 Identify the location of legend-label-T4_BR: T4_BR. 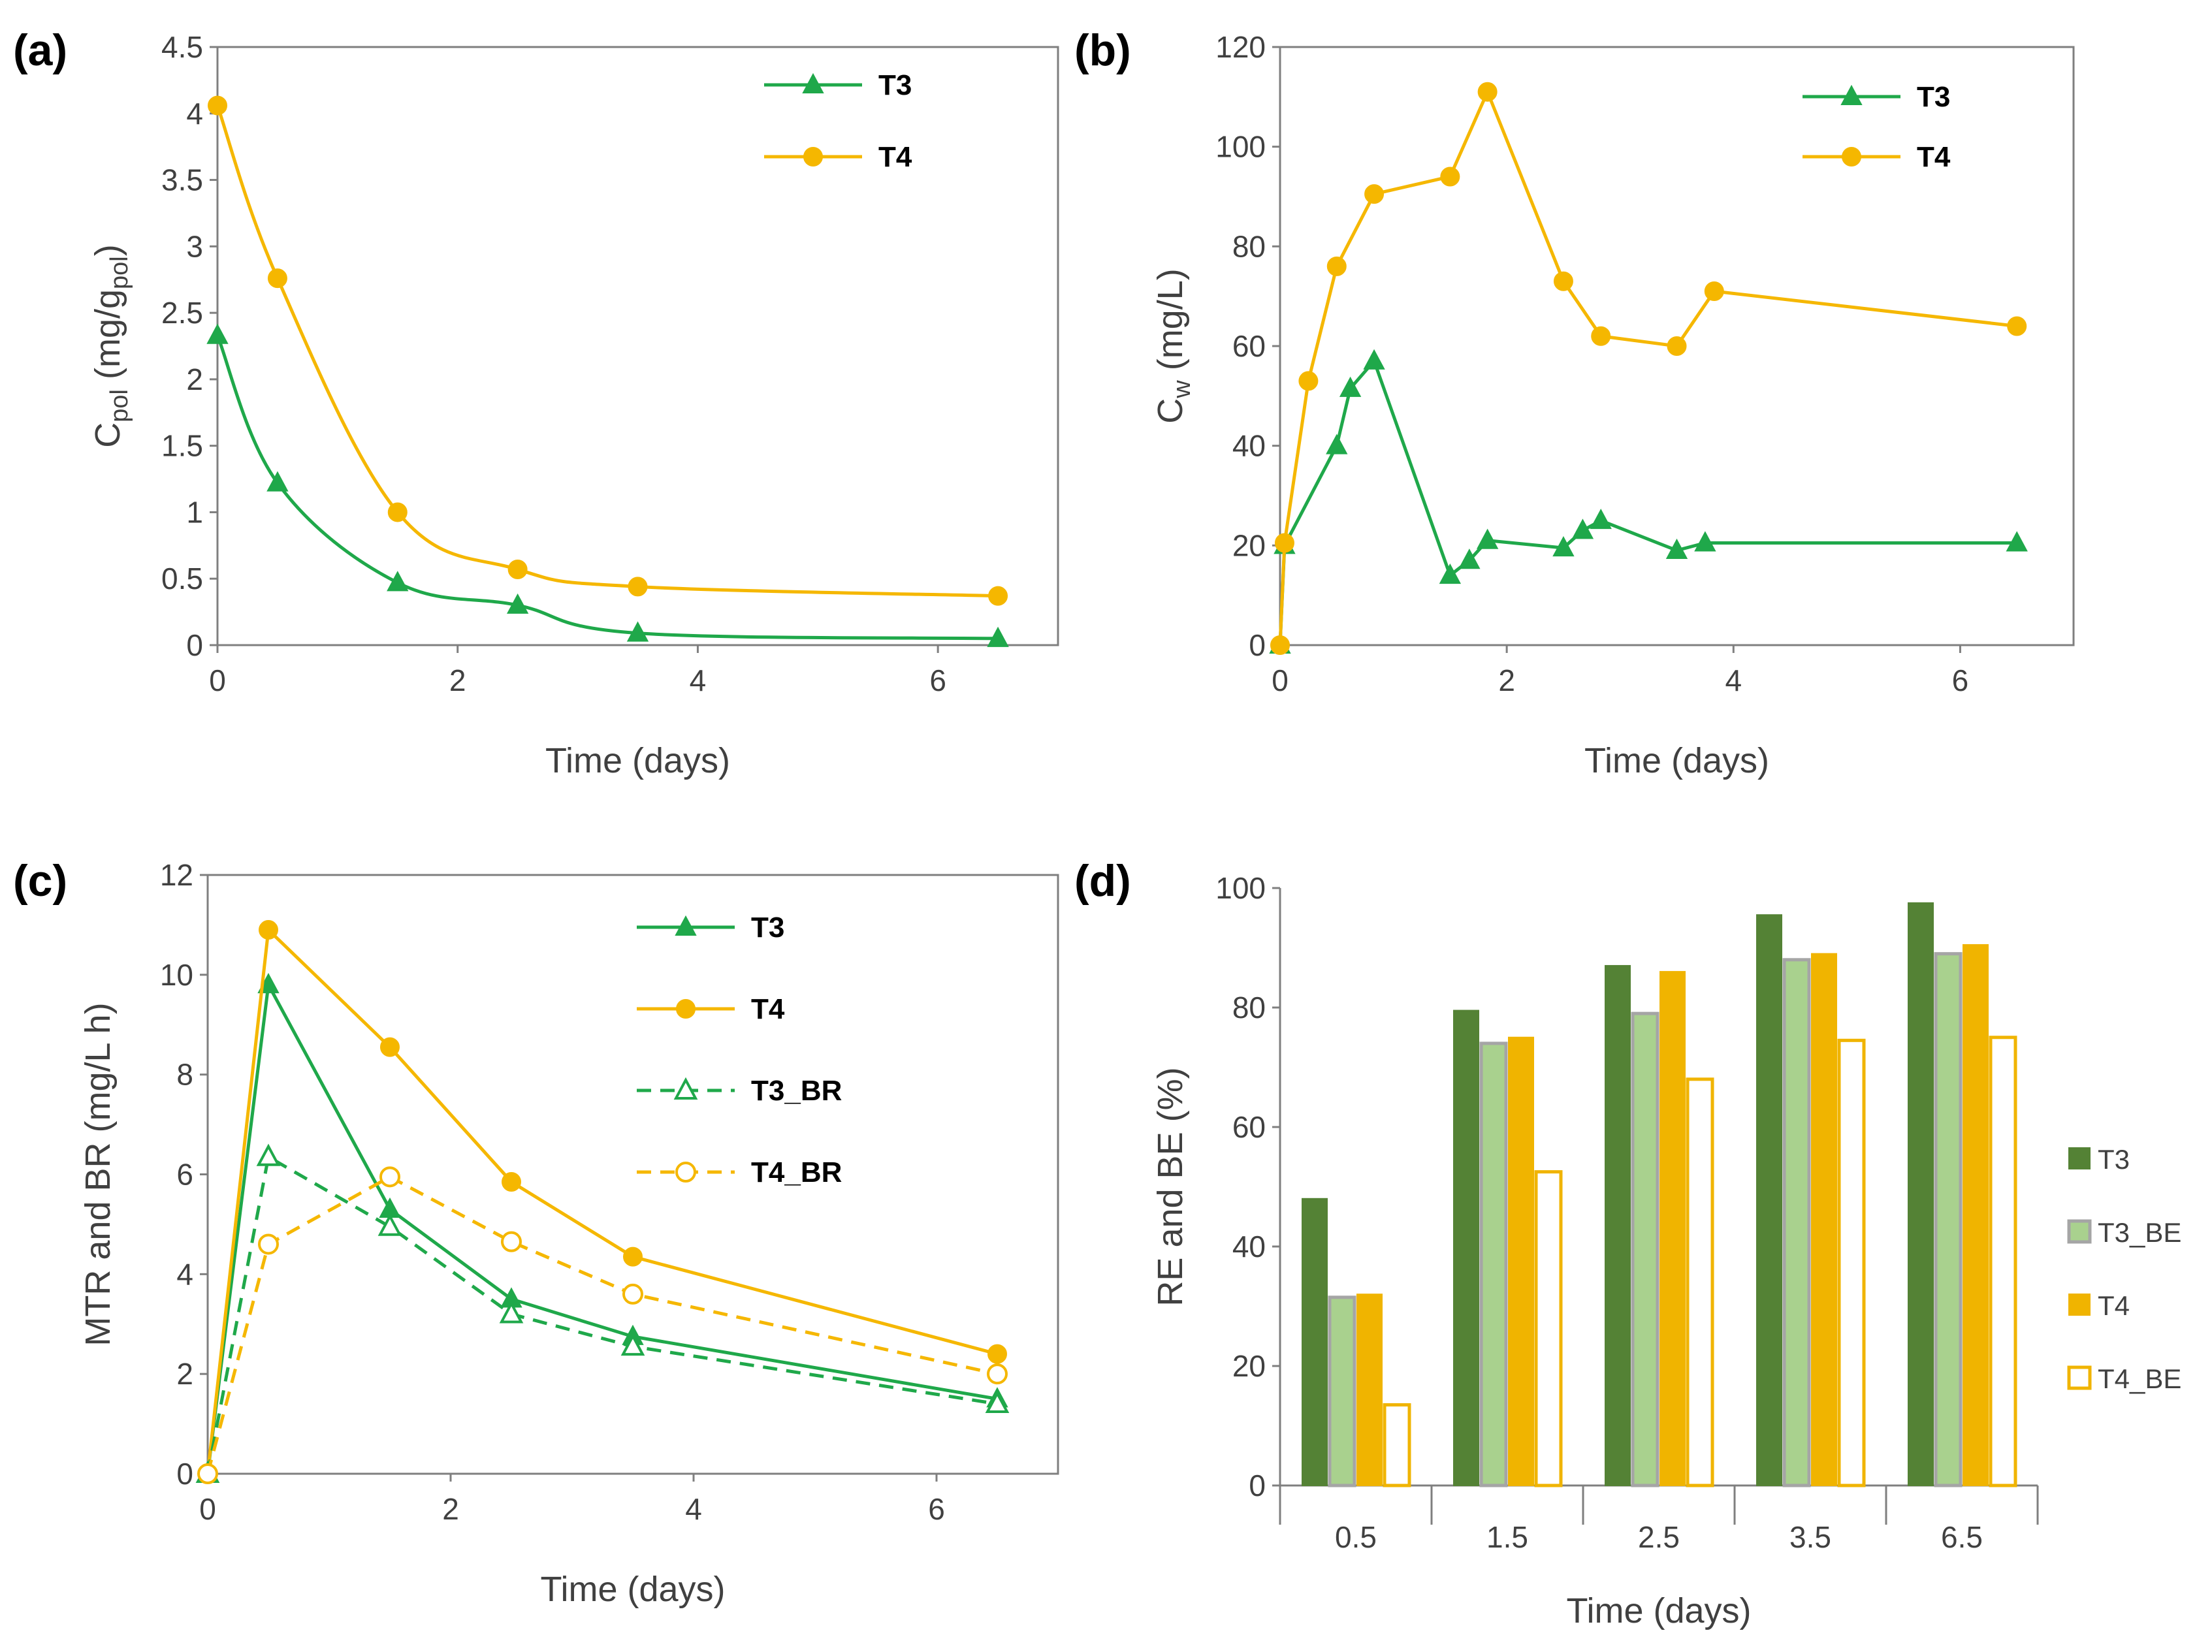
(796, 1172).